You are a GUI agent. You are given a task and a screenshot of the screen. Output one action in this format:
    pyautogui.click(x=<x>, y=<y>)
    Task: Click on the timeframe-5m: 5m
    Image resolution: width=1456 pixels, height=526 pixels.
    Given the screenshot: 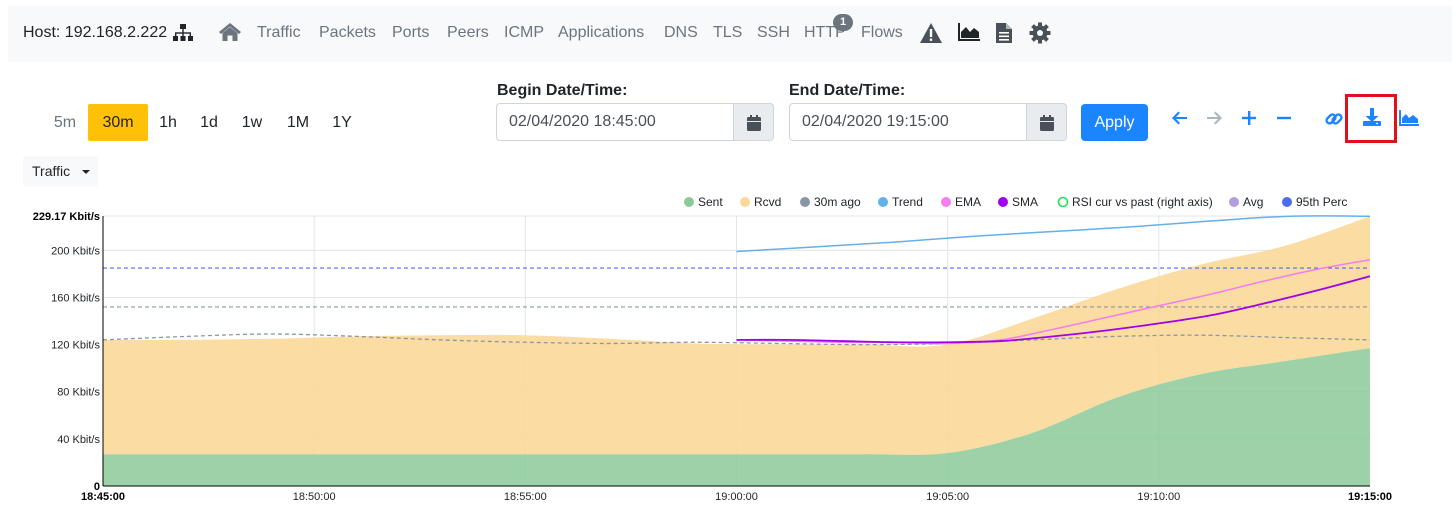 What is the action you would take?
    pyautogui.click(x=65, y=122)
    